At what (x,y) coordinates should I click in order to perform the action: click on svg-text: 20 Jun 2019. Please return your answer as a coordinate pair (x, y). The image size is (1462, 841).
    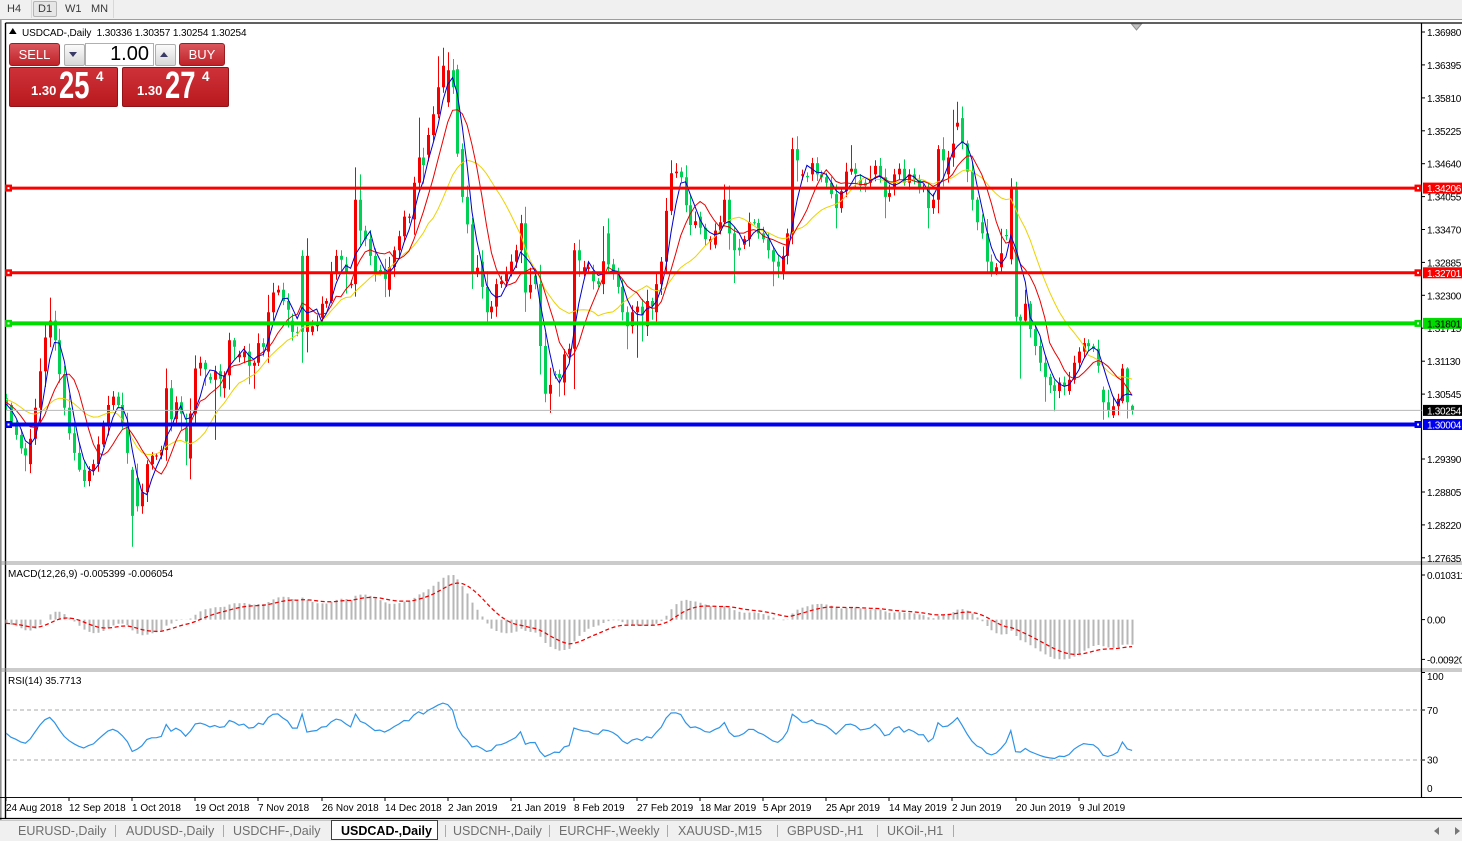
    Looking at the image, I should click on (1043, 808).